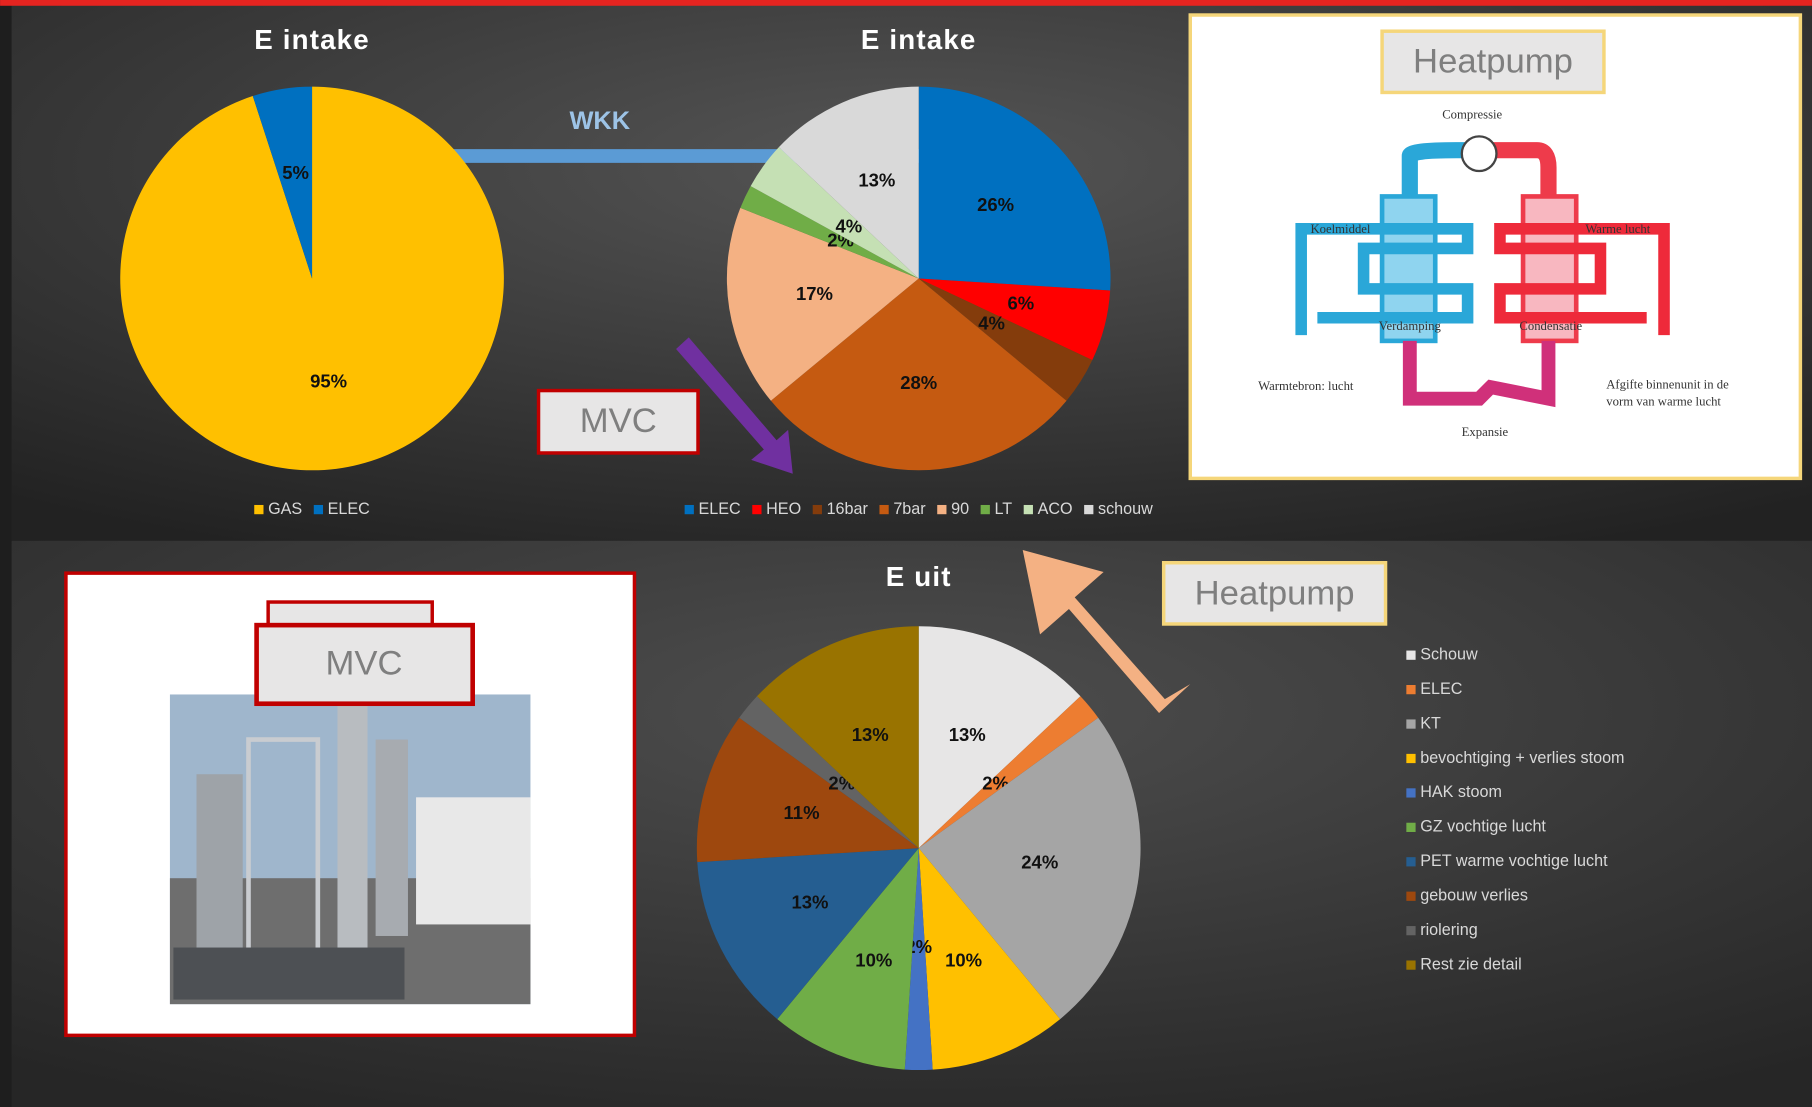 The width and height of the screenshot is (1812, 1107). What do you see at coordinates (1474, 895) in the screenshot?
I see `legend-label: gebouw verlies` at bounding box center [1474, 895].